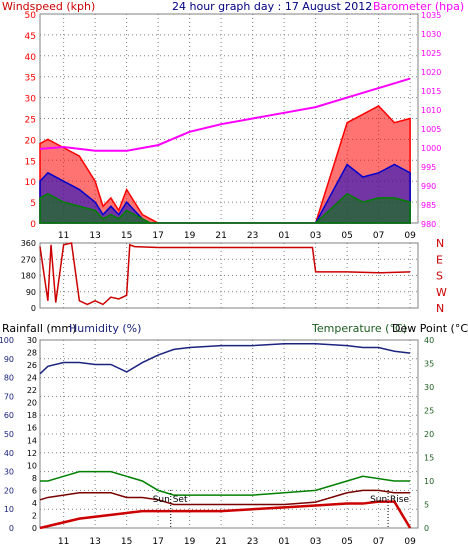 This screenshot has height=555, width=468. Describe the element at coordinates (426, 505) in the screenshot. I see `temperature-tick: 5` at that location.